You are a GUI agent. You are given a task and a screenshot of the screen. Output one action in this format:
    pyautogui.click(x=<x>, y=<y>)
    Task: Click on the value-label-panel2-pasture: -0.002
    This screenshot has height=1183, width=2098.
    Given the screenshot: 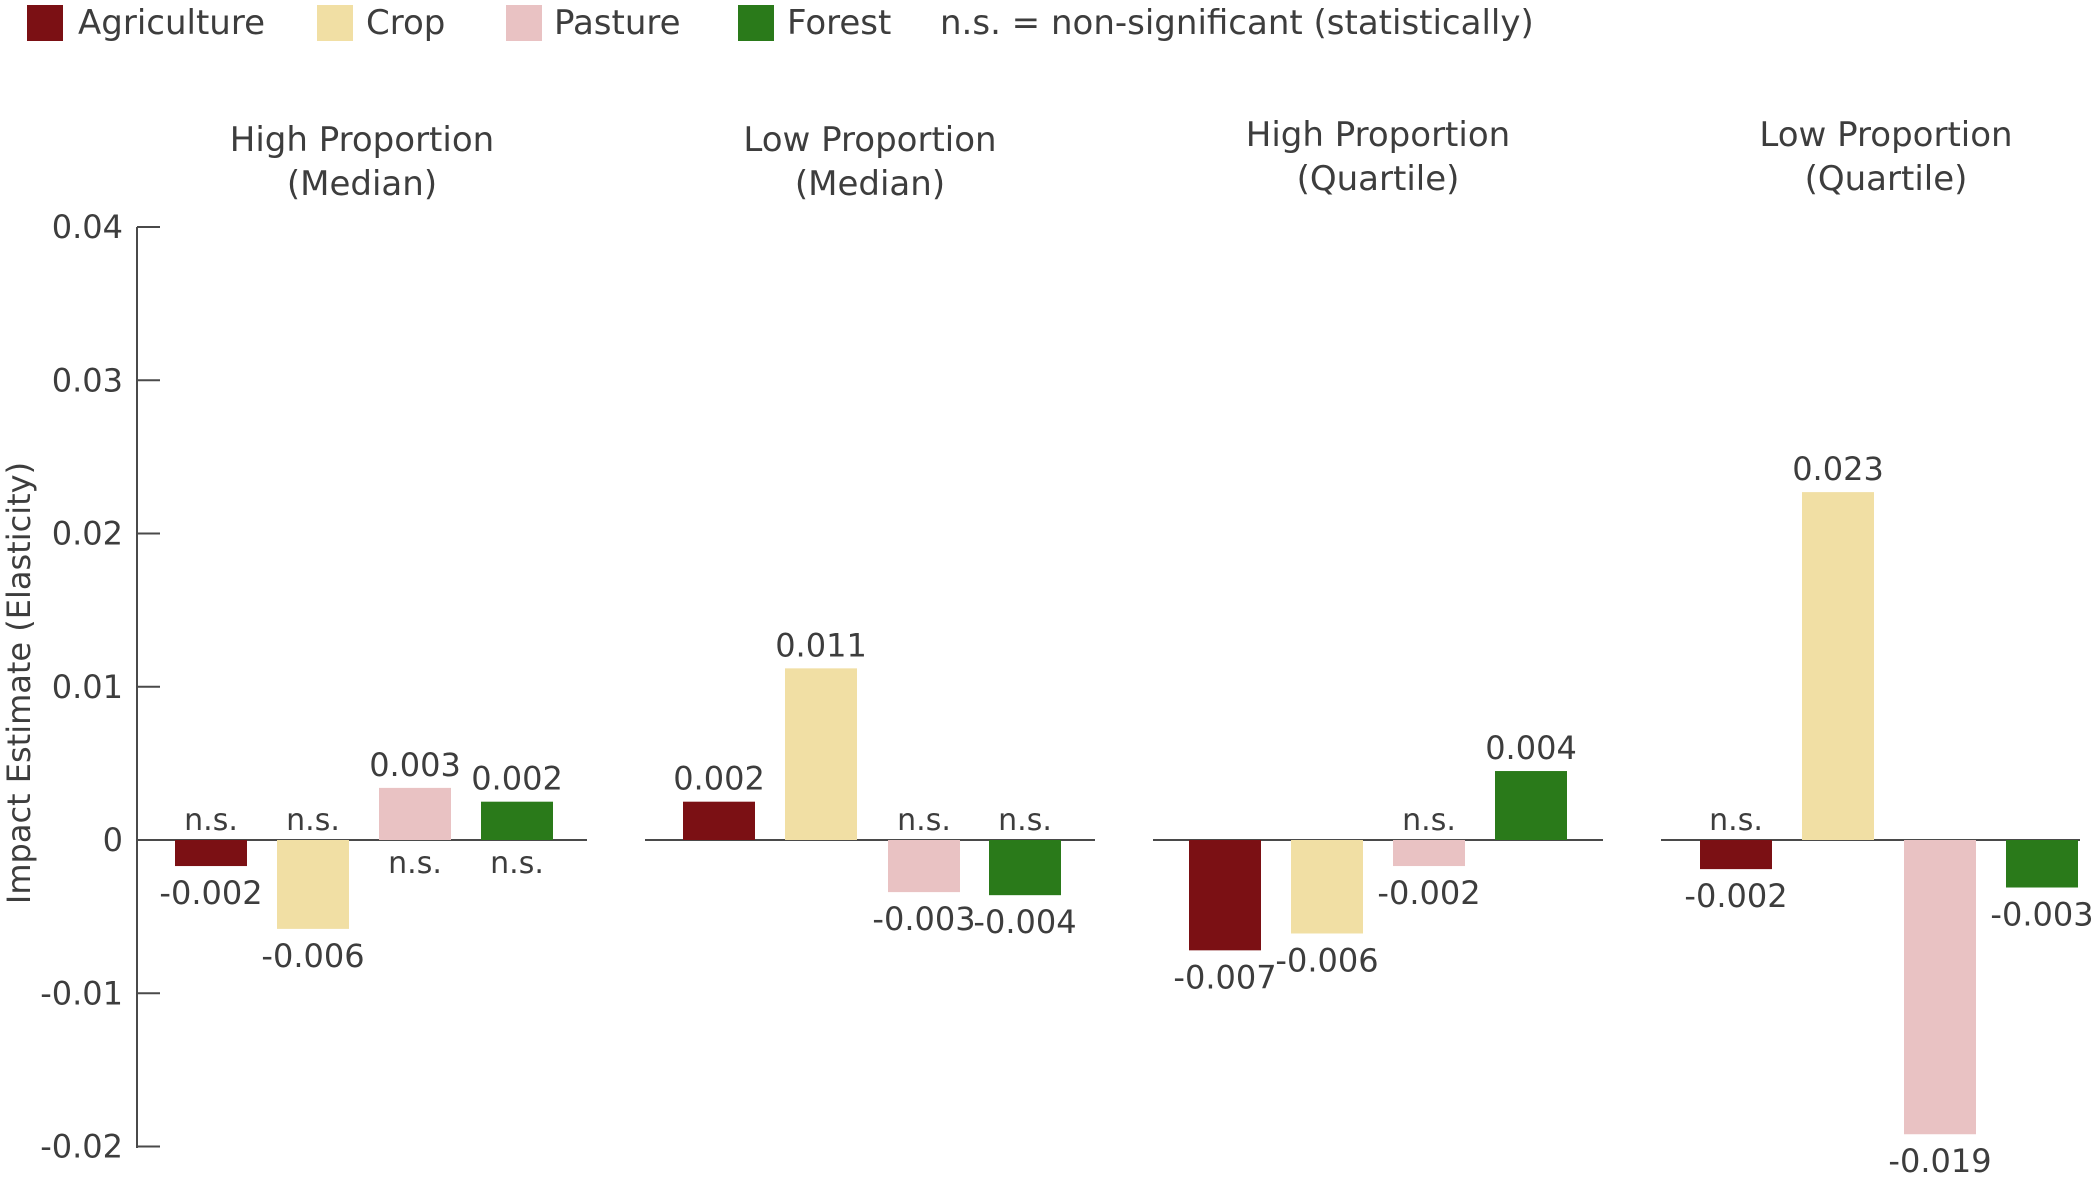 What is the action you would take?
    pyautogui.click(x=1428, y=893)
    